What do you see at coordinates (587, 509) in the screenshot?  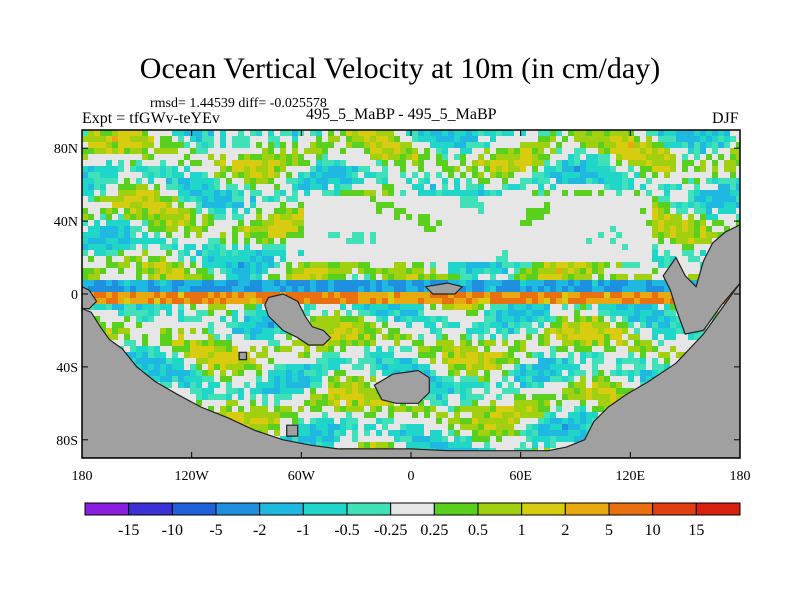 I see `colorbar-swatch` at bounding box center [587, 509].